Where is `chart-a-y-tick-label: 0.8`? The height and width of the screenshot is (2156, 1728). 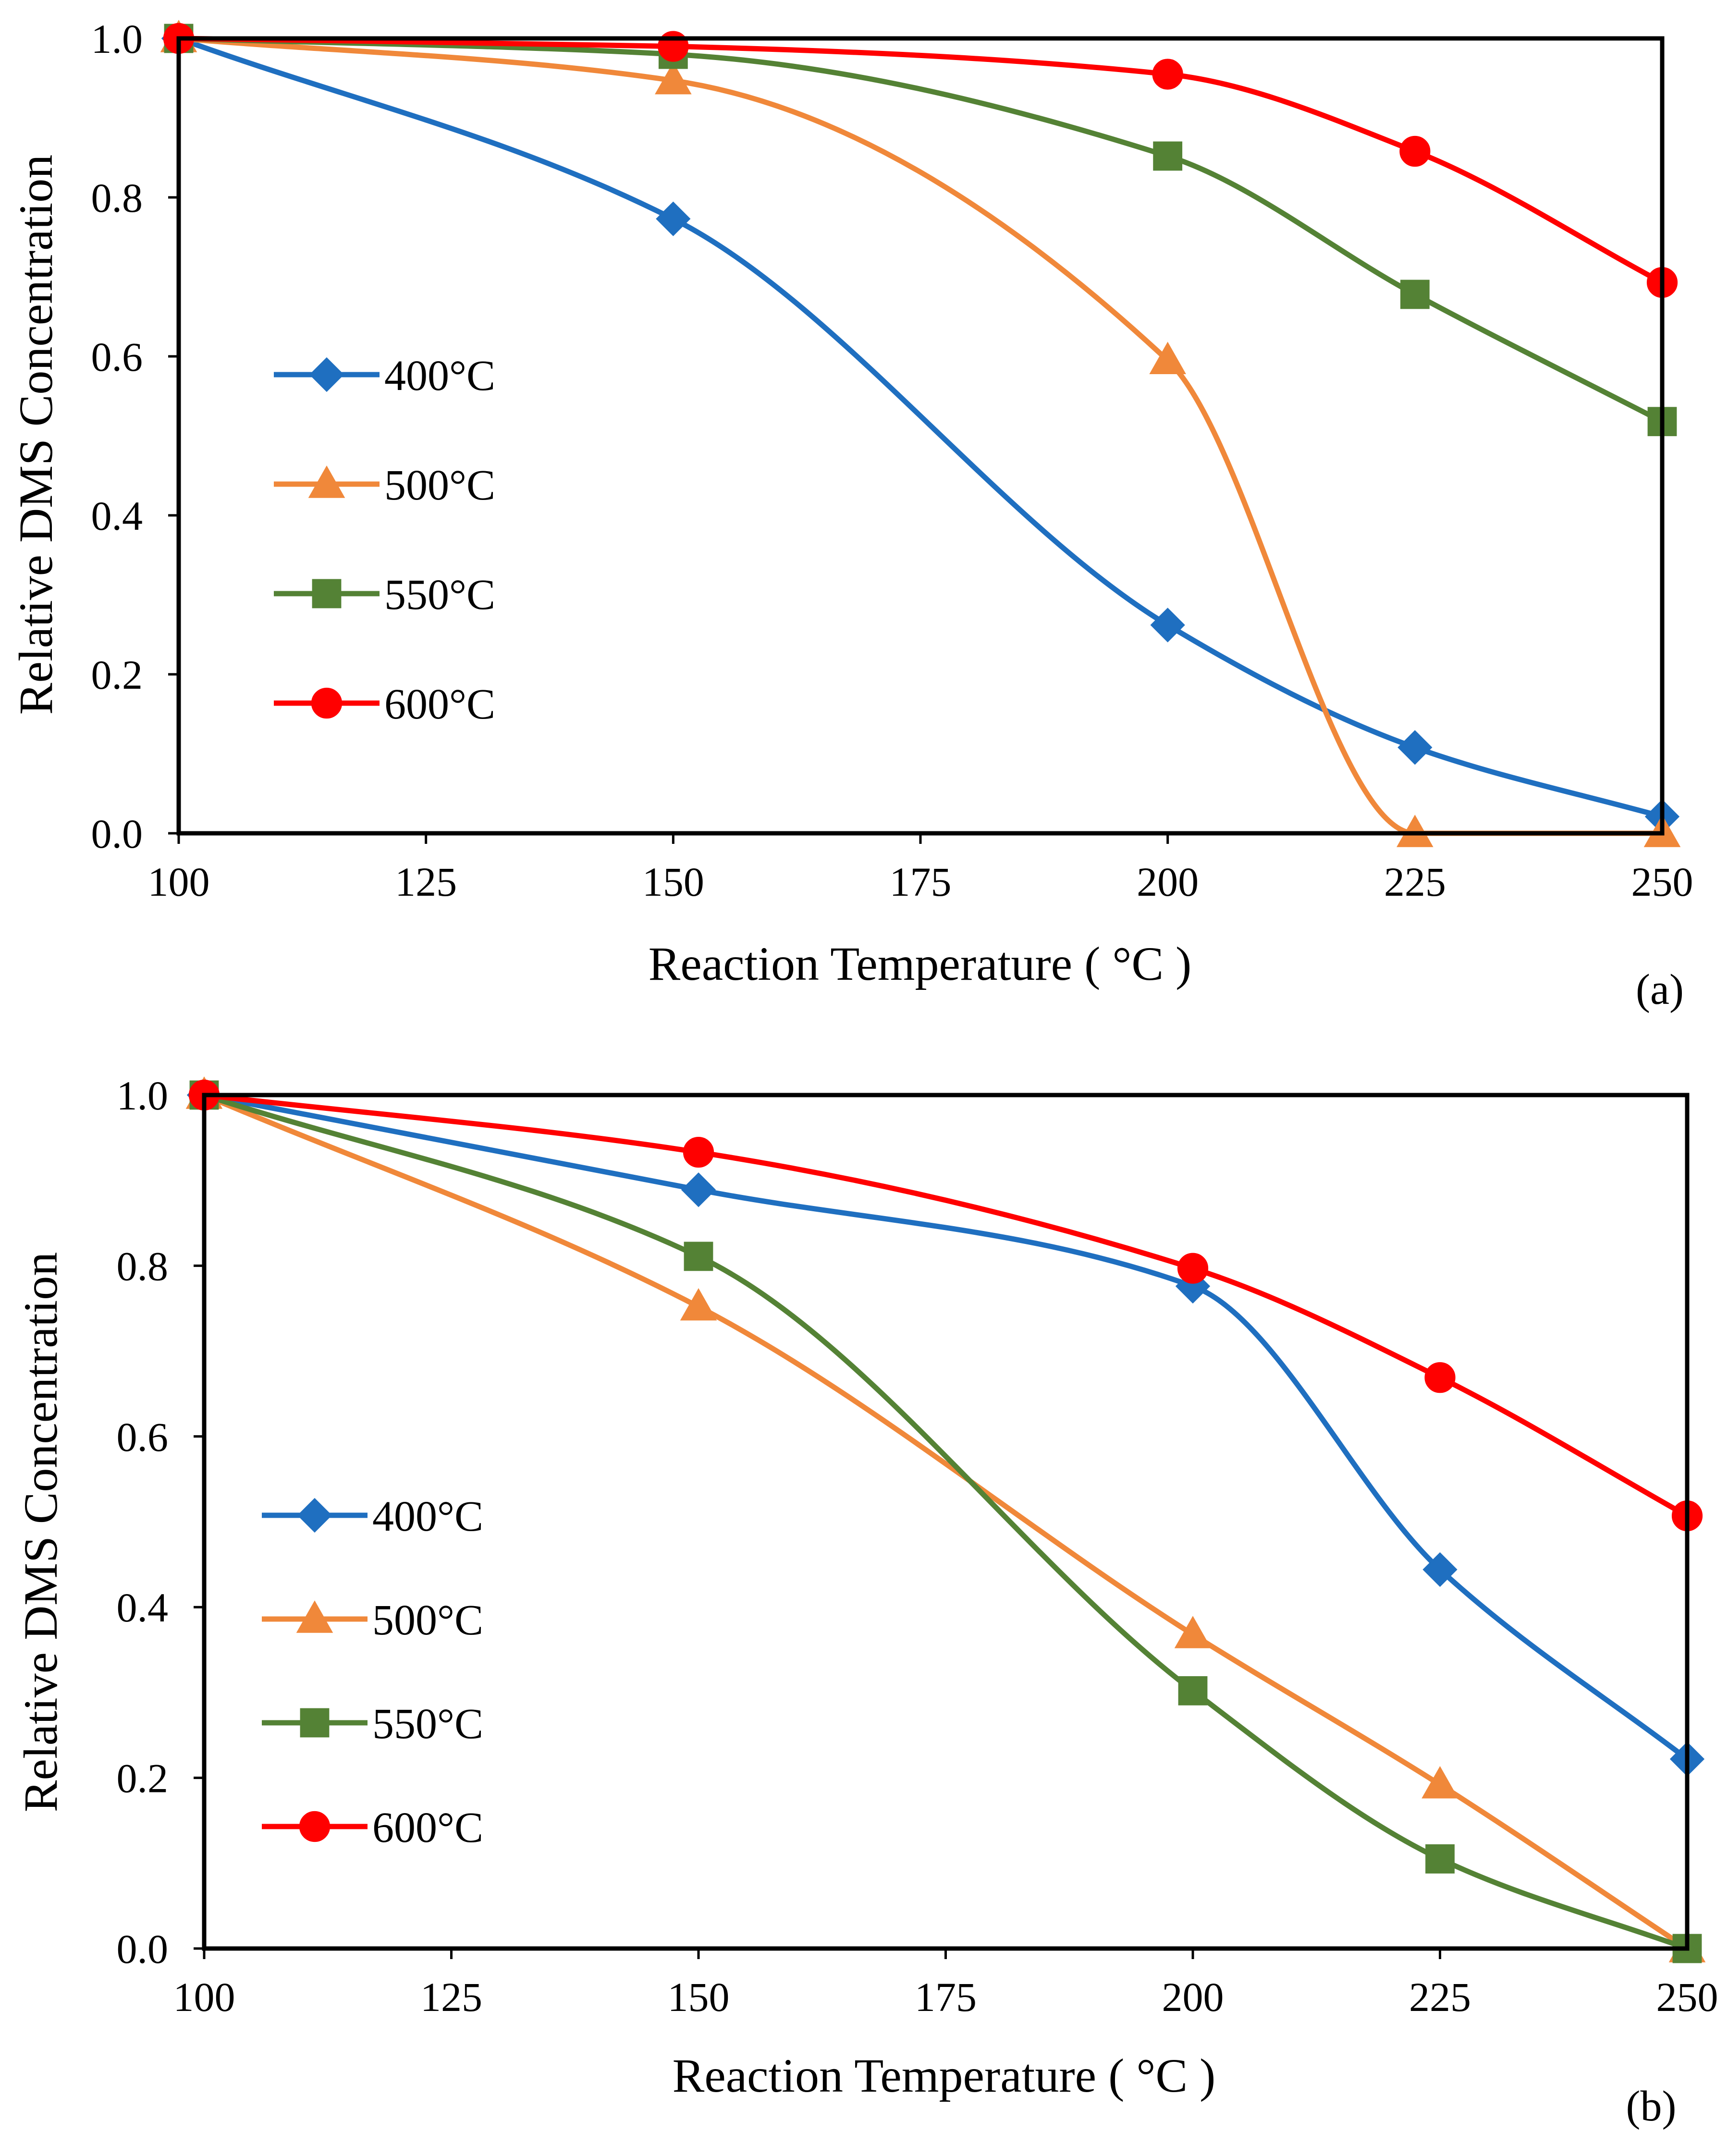
chart-a-y-tick-label: 0.8 is located at coordinates (117, 198).